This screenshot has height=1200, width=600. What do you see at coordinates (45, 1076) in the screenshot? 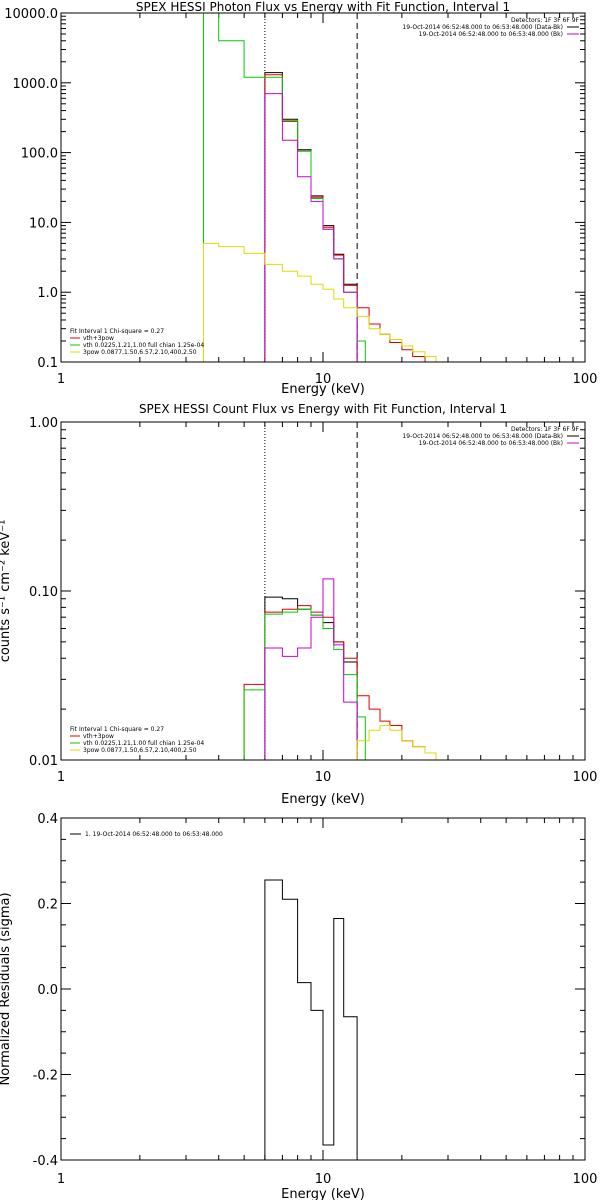
I see `y-tick-label: -0.2` at bounding box center [45, 1076].